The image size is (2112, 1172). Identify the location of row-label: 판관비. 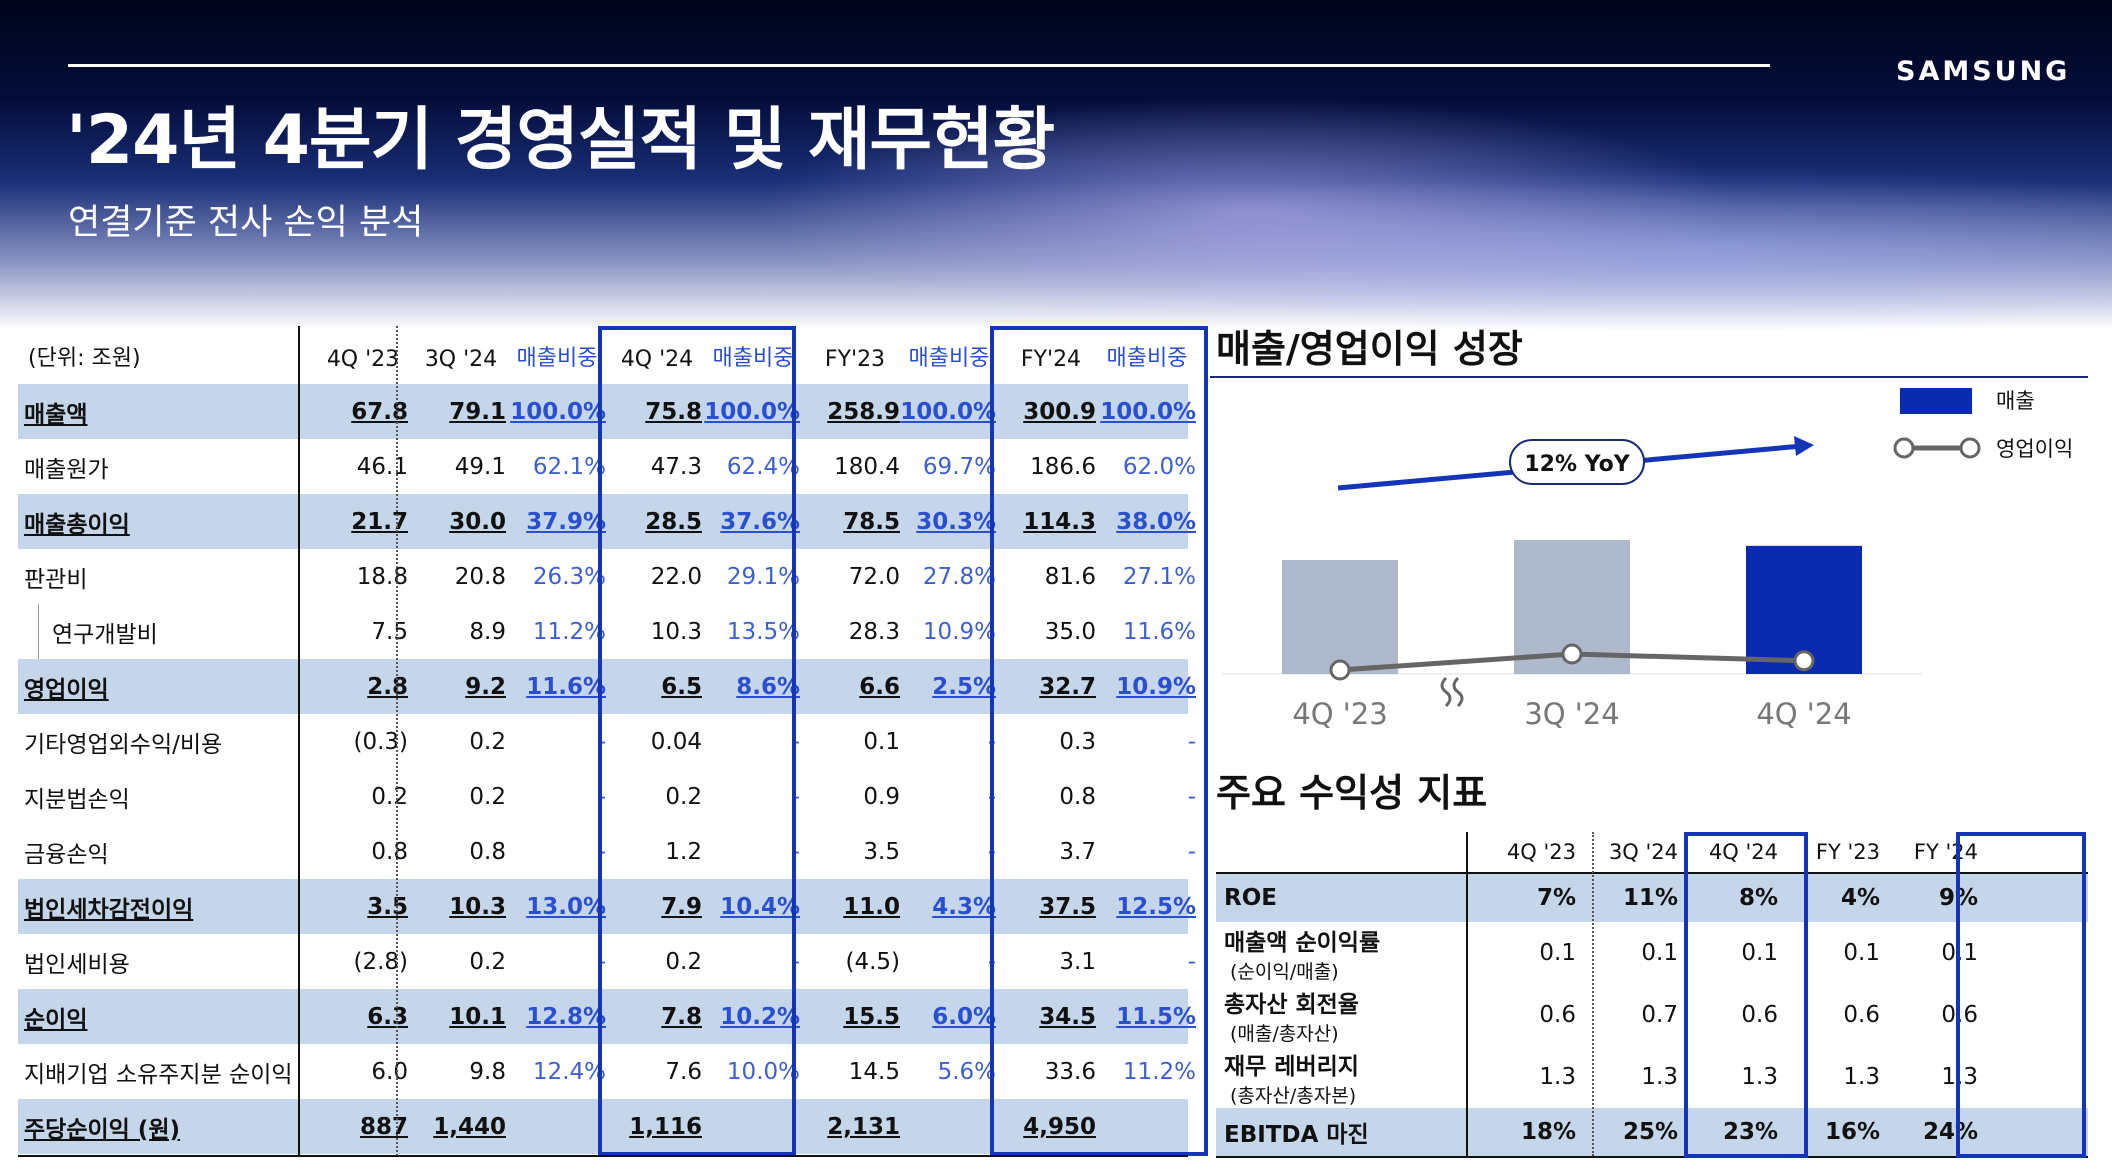
(56, 579).